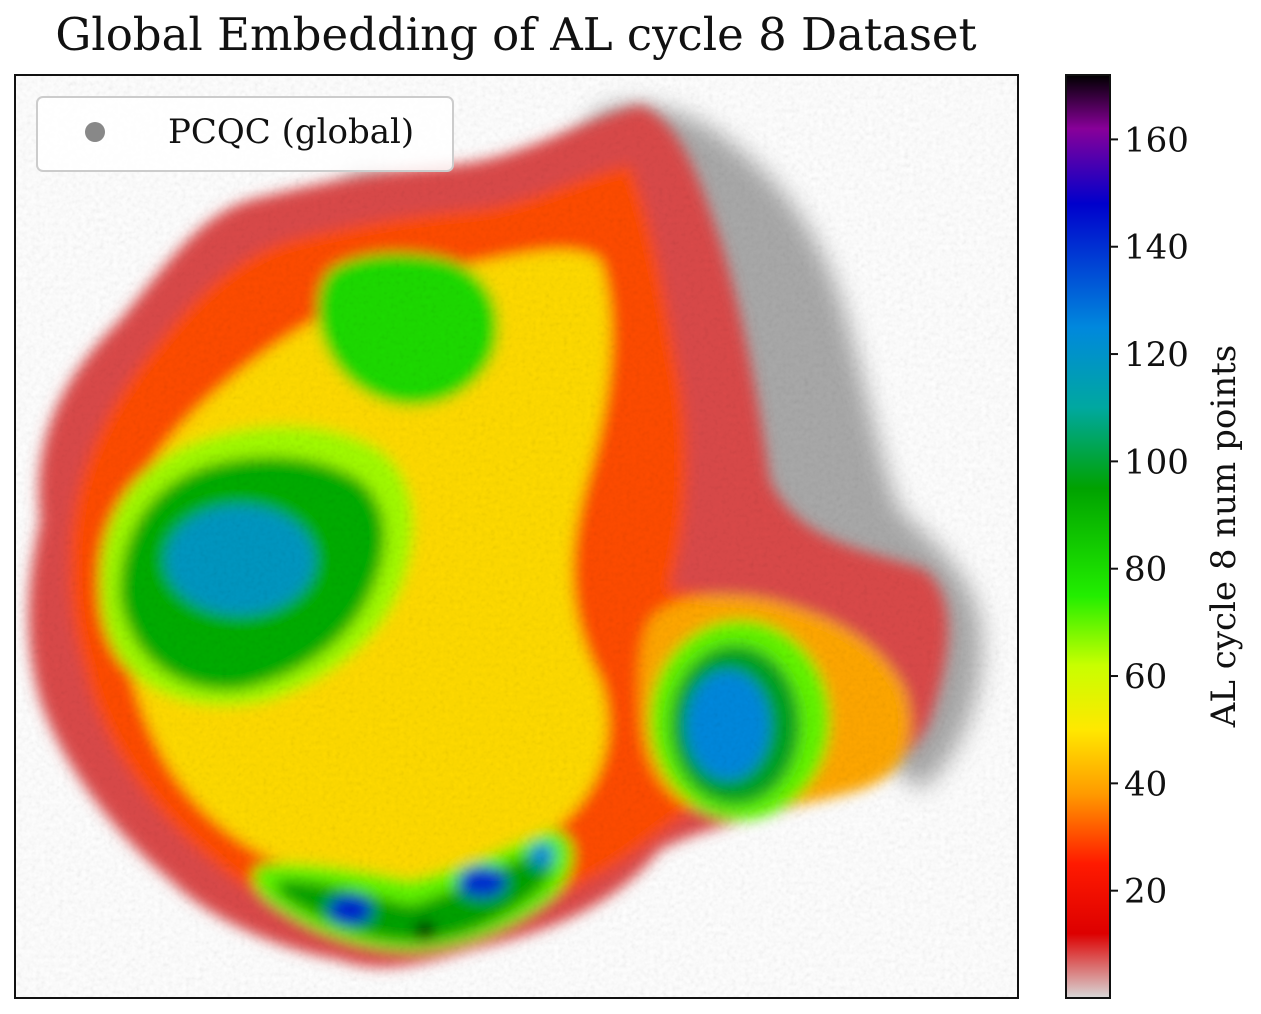 This screenshot has width=1261, height=1014. Describe the element at coordinates (1145, 677) in the screenshot. I see `colorbar-tick-label-60: 60` at that location.